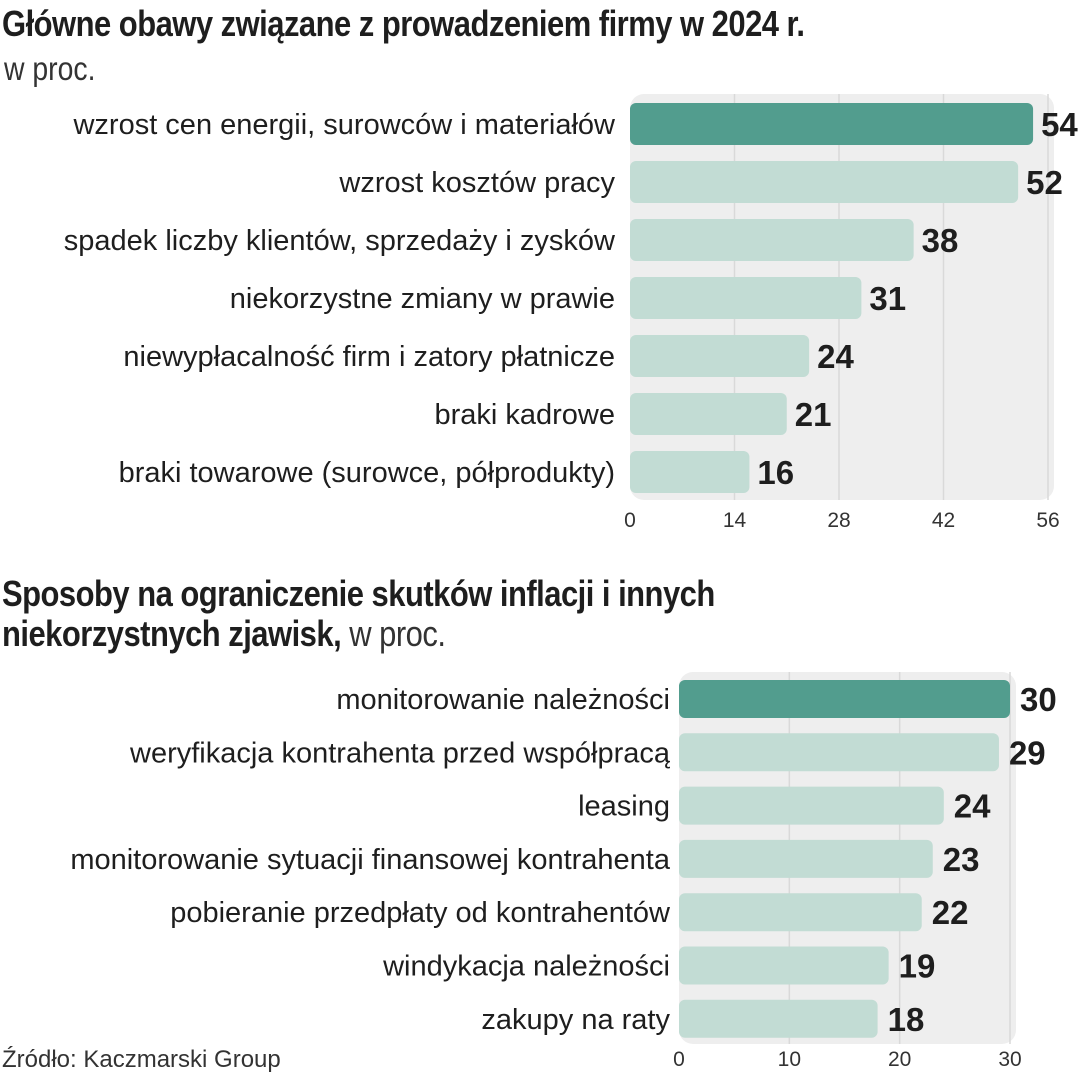 The image size is (1085, 1080). Describe the element at coordinates (400, 753) in the screenshot. I see `chart2-category-label: weryfikacja kontrahenta przed współpracą` at that location.